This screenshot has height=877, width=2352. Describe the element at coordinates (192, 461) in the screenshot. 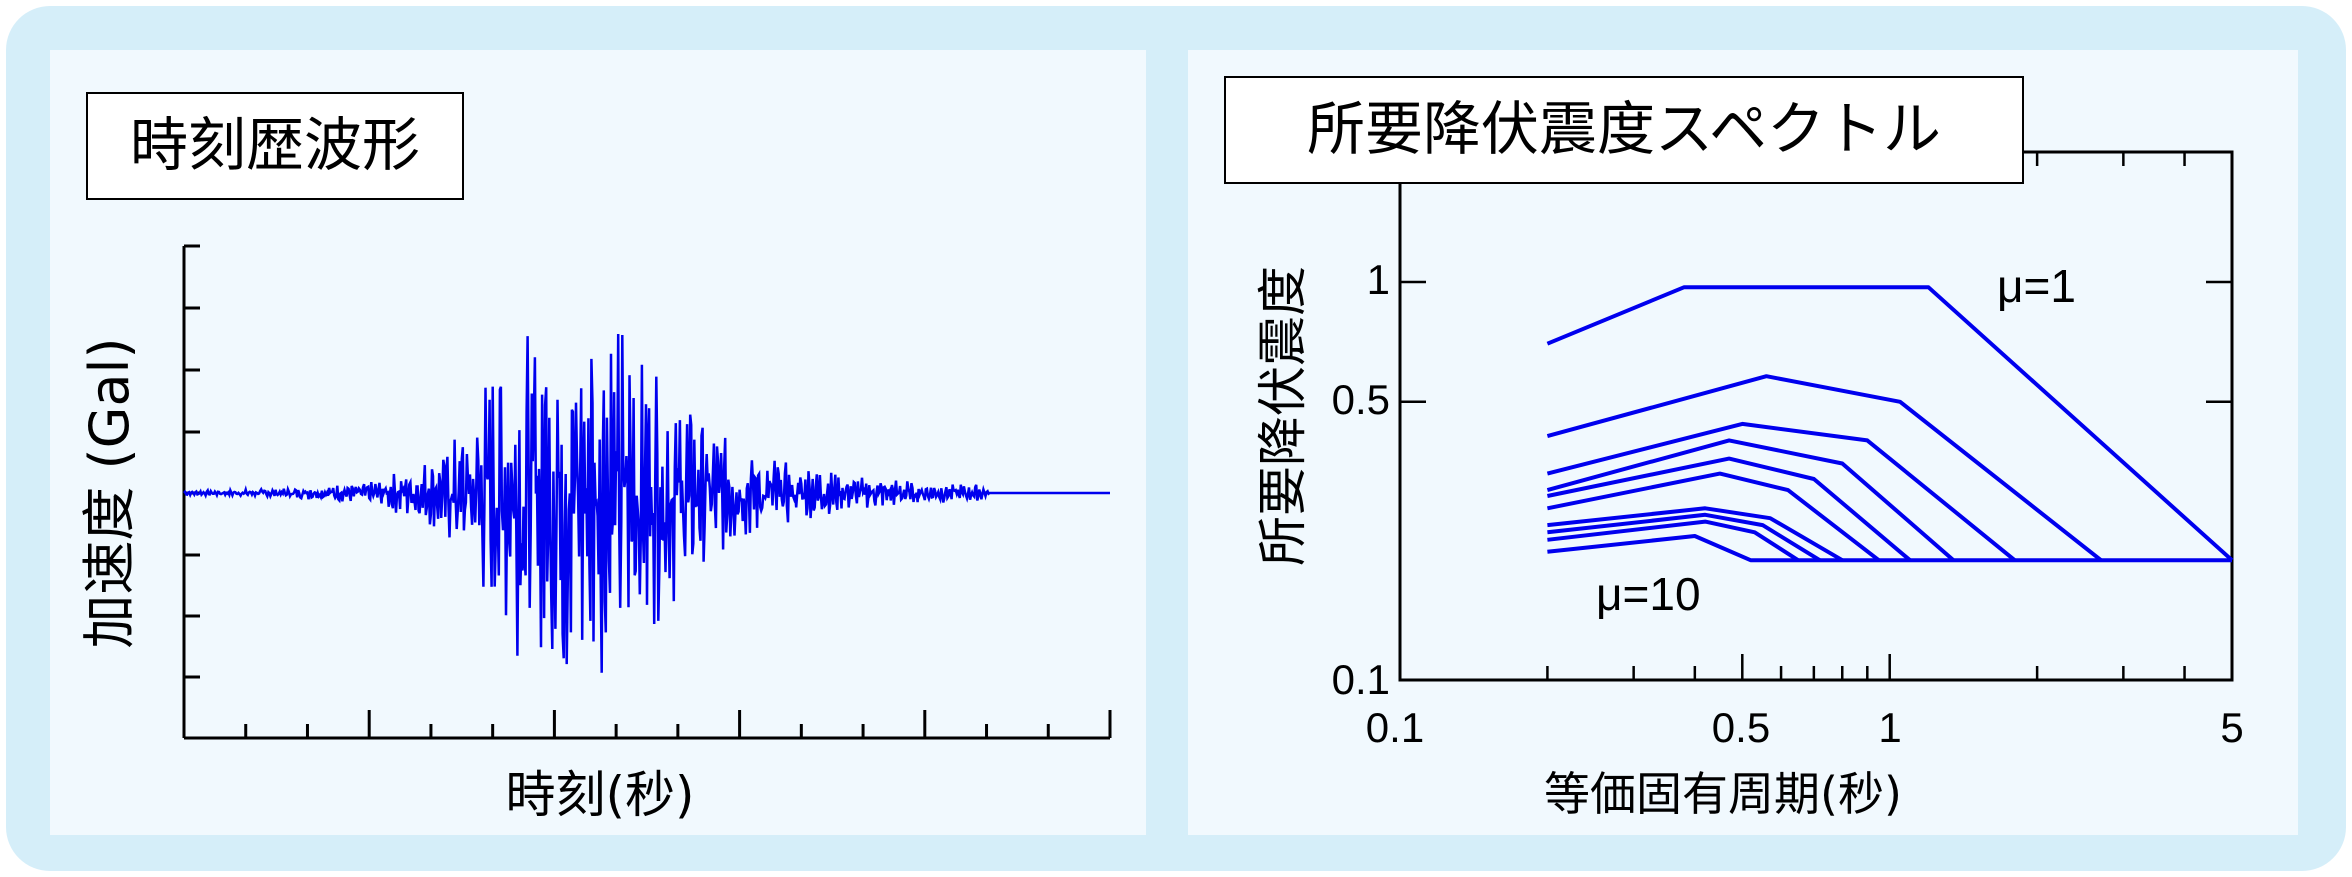

I see `left-y-ticks` at that location.